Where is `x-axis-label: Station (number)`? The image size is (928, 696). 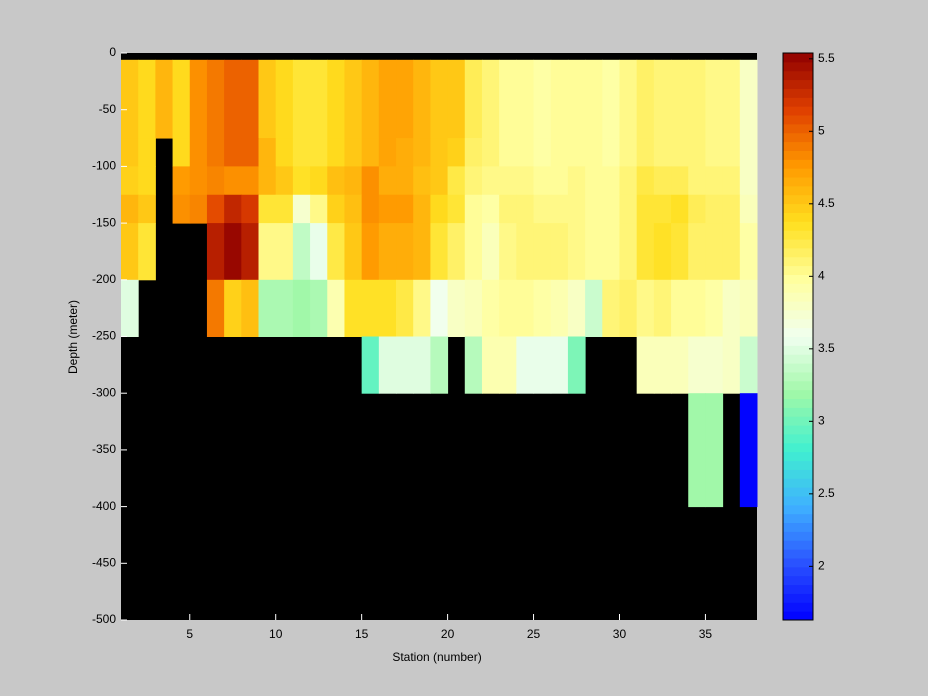 x-axis-label: Station (number) is located at coordinates (436, 657).